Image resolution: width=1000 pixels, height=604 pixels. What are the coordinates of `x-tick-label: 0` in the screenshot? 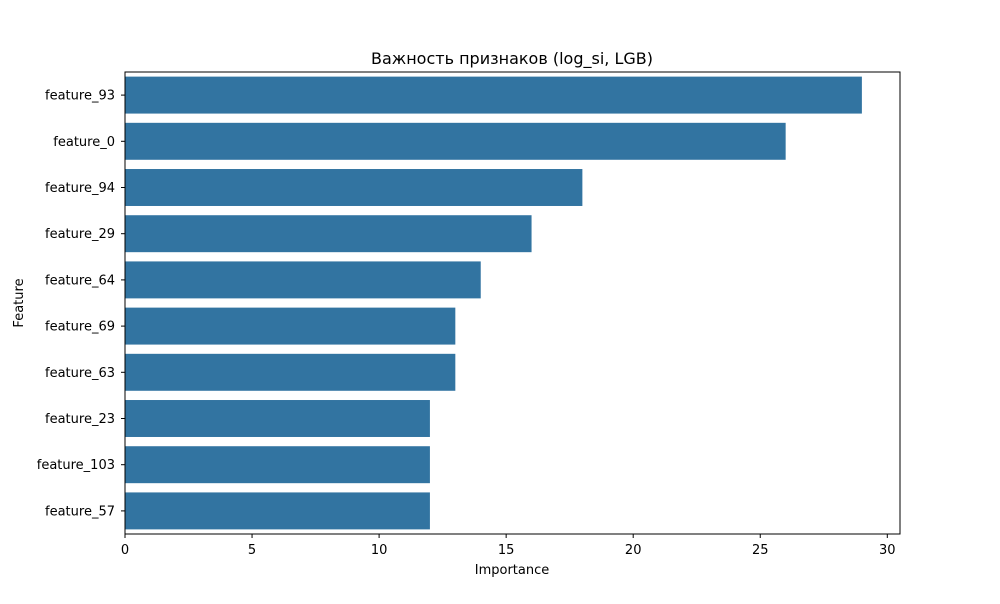 It's located at (125, 550).